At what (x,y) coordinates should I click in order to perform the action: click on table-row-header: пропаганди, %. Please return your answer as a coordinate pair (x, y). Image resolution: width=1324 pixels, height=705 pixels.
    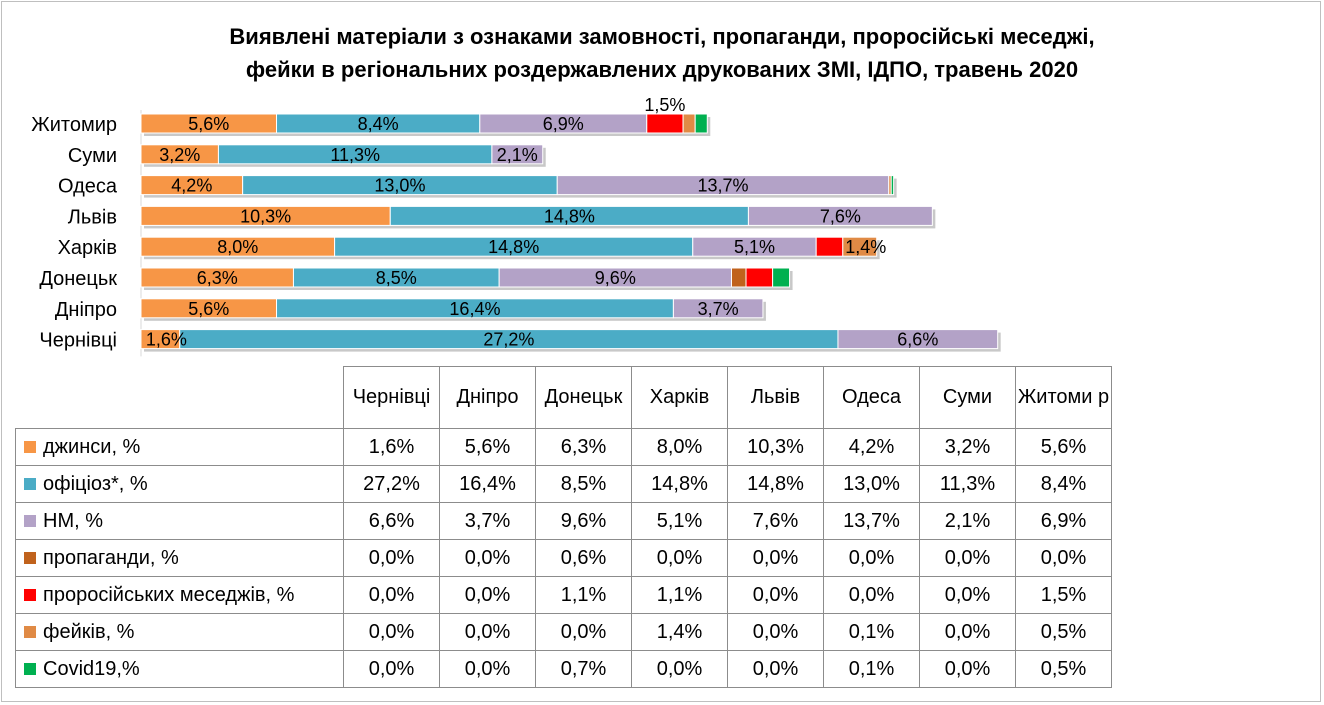
    Looking at the image, I should click on (179, 558).